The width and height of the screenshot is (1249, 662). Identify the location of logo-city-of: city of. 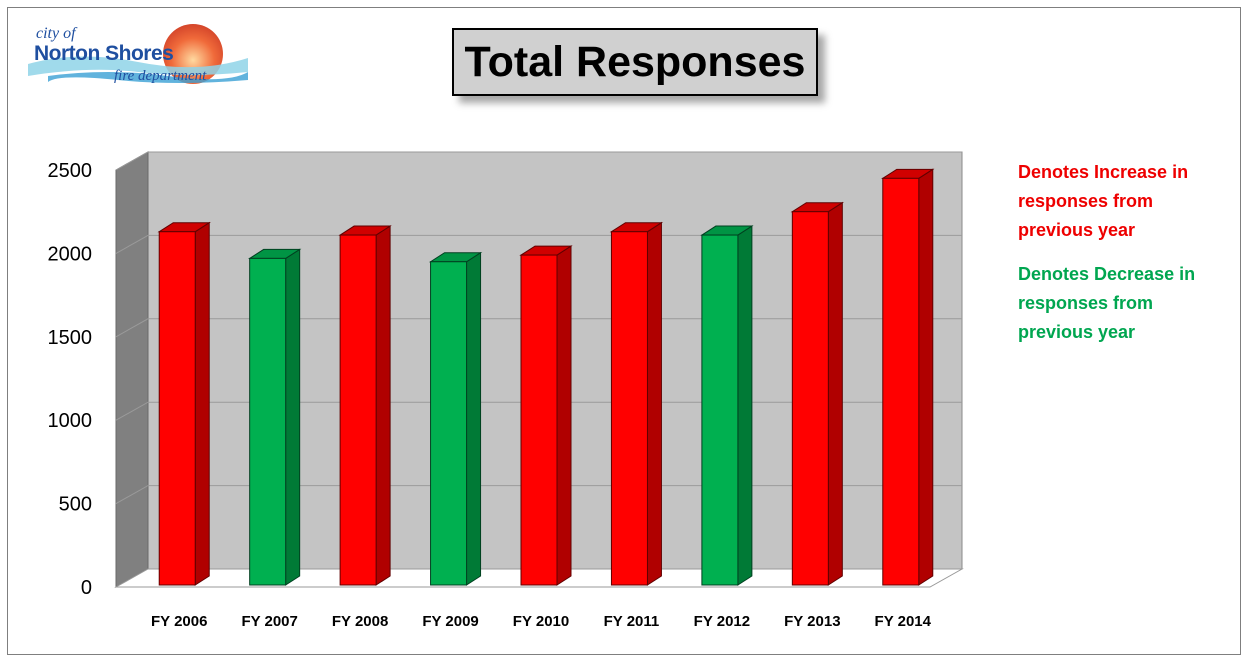
(57, 33).